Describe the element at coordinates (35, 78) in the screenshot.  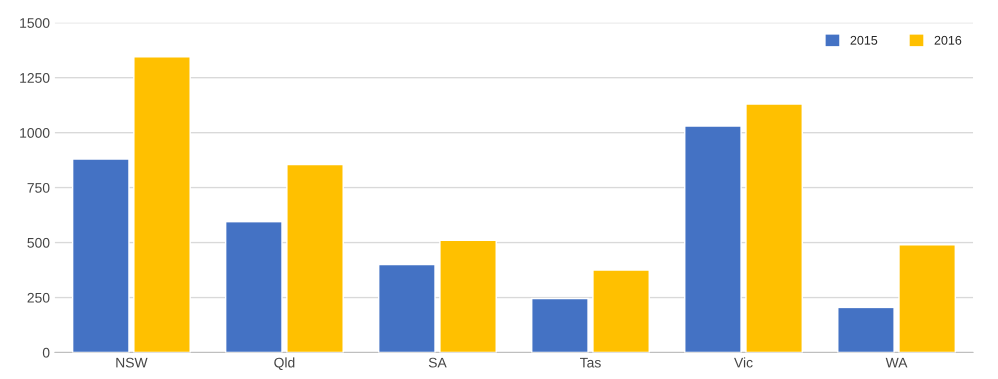
I see `y-tick-label: 1250` at that location.